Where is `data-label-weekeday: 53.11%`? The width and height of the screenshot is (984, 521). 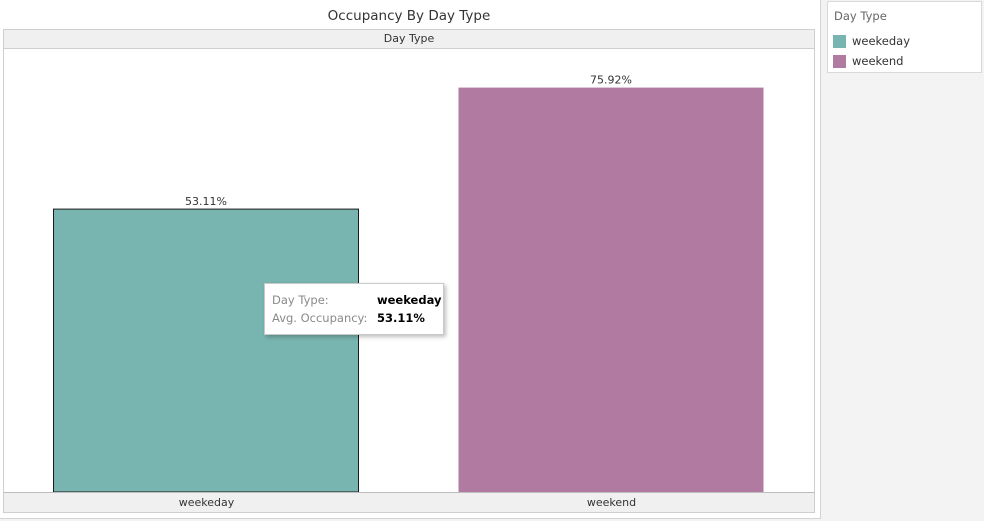
data-label-weekeday: 53.11% is located at coordinates (206, 201).